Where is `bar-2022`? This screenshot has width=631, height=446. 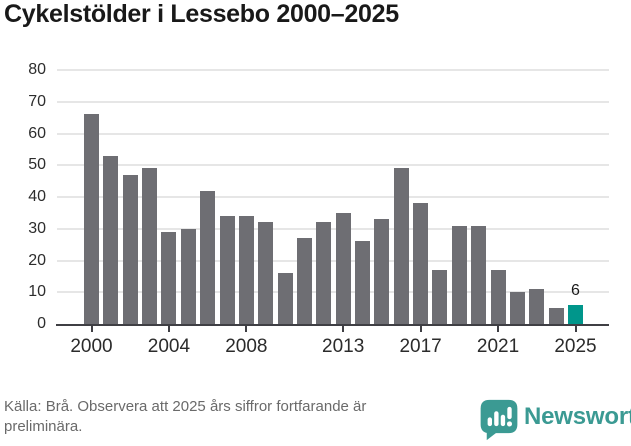 bar-2022 is located at coordinates (517, 308).